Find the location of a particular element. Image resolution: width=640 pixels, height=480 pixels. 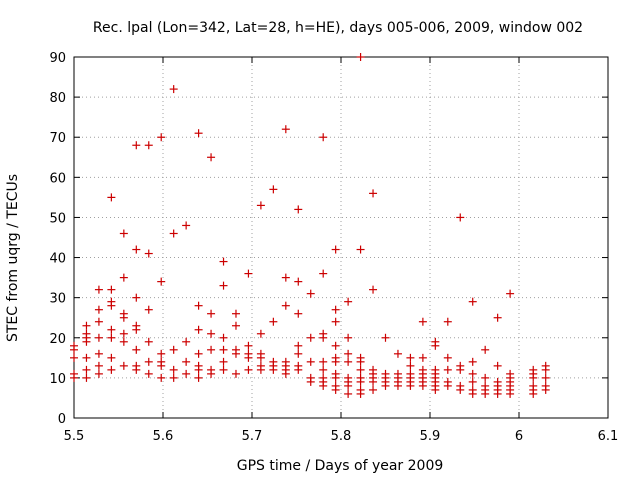

y-tick-label: 20 is located at coordinates (57, 339).